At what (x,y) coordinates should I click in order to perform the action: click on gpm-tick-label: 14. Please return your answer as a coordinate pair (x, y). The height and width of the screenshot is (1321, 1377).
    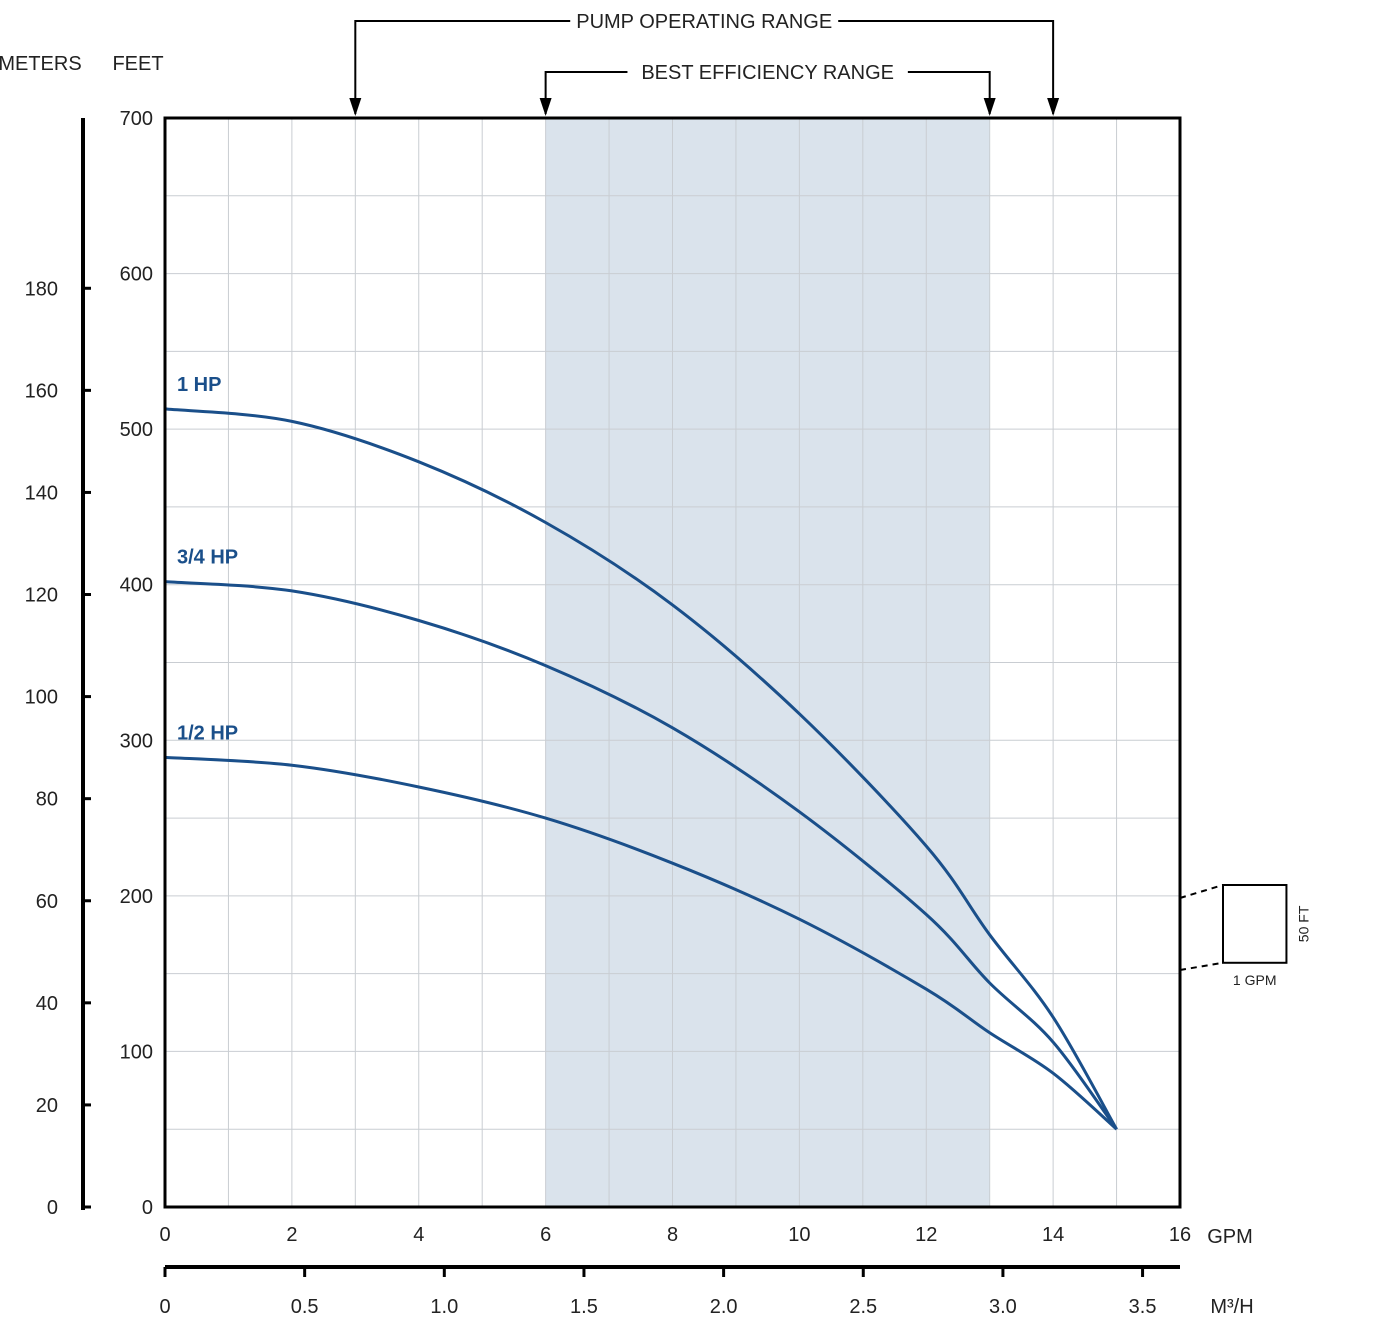
    Looking at the image, I should click on (1053, 1235).